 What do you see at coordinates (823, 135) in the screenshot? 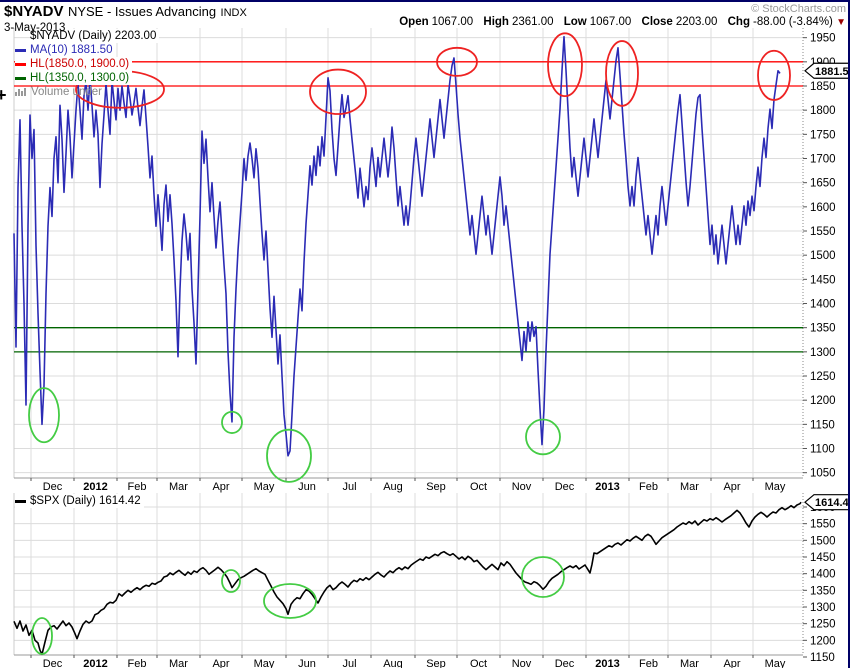
I see `y-axis-label: 1750` at bounding box center [823, 135].